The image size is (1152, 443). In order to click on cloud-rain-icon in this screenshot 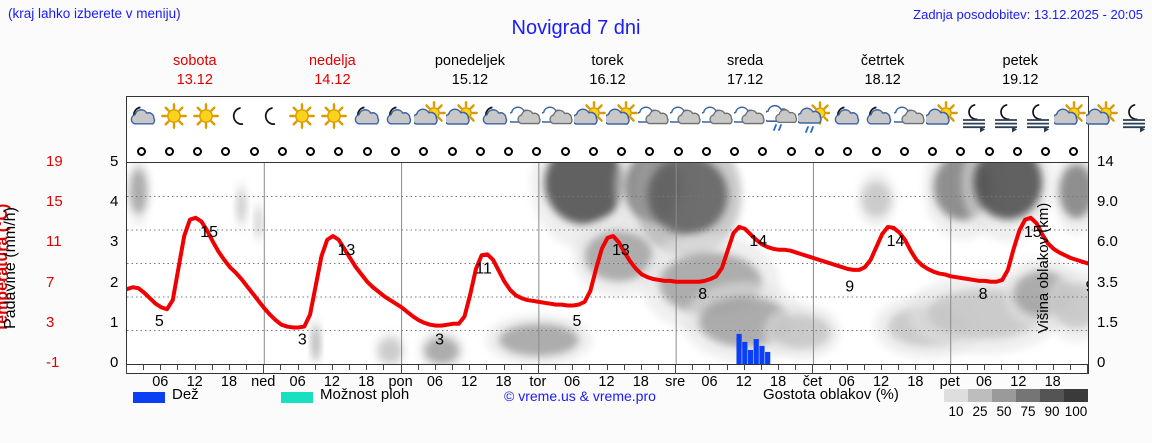, I will do `click(782, 118)`.